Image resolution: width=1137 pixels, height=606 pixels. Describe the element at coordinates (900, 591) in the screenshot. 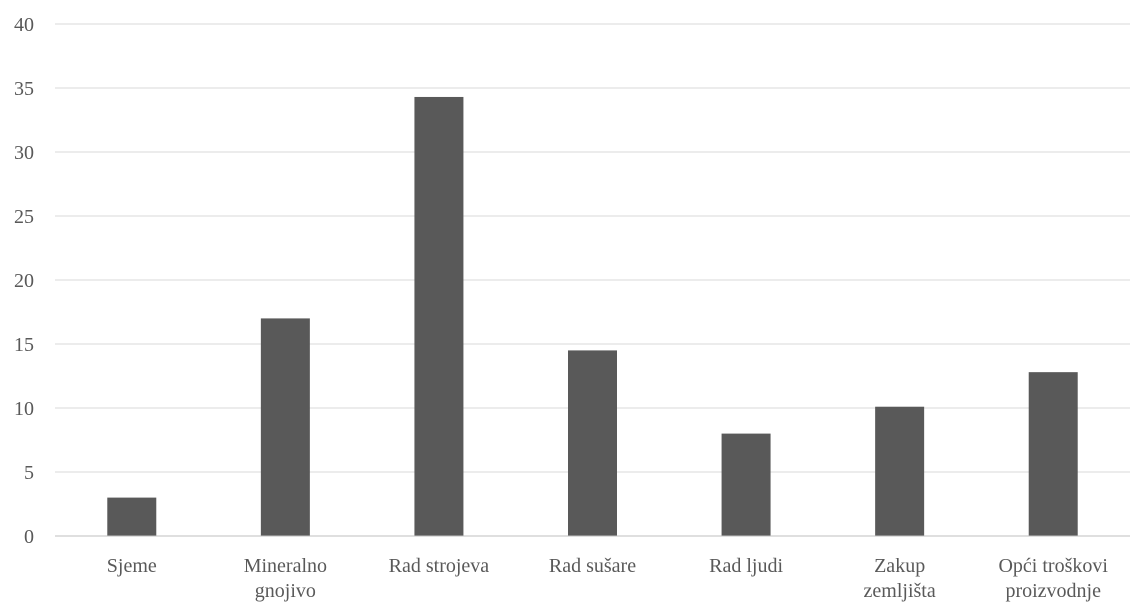

I see `x-tick-label-line: zemljišta` at that location.